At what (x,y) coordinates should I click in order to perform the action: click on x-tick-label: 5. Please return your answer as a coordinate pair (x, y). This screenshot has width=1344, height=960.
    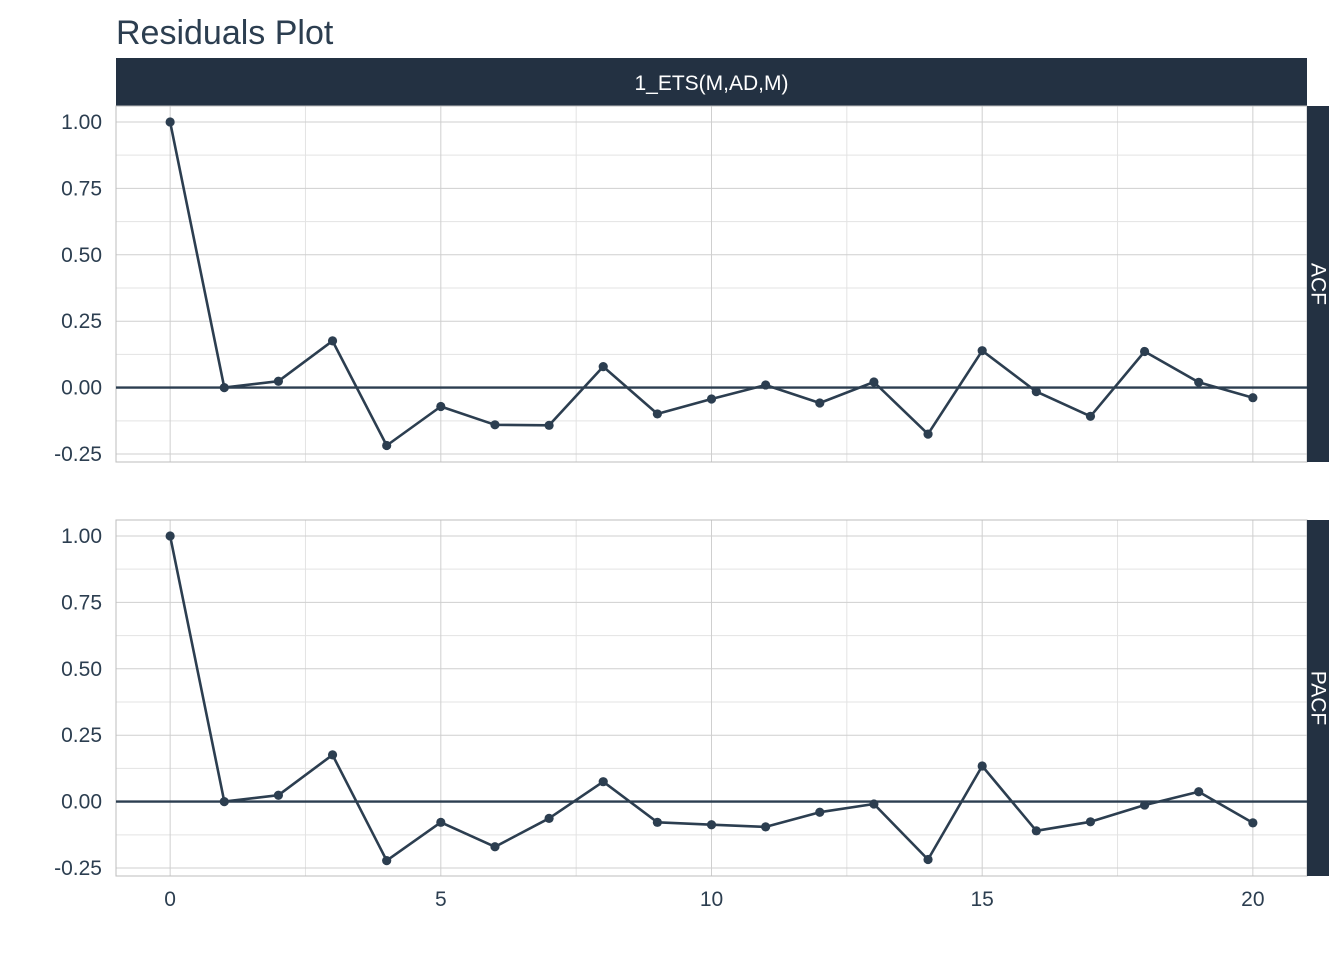
    Looking at the image, I should click on (441, 899).